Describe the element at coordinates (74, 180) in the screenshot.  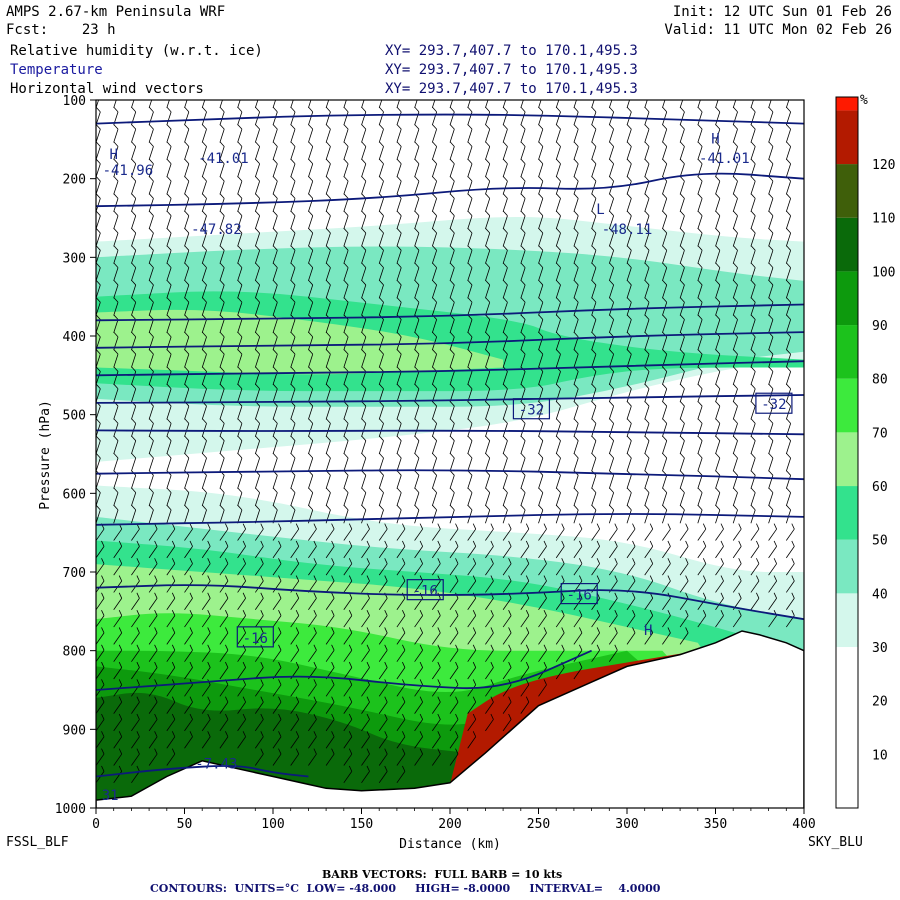
I see `y-tick-label: 200` at that location.